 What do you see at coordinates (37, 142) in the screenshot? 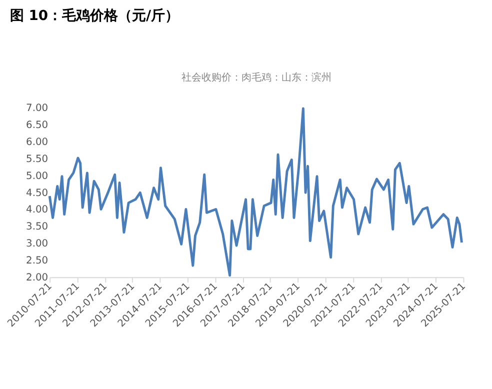
I see `y-tick-label: 6.00` at bounding box center [37, 142].